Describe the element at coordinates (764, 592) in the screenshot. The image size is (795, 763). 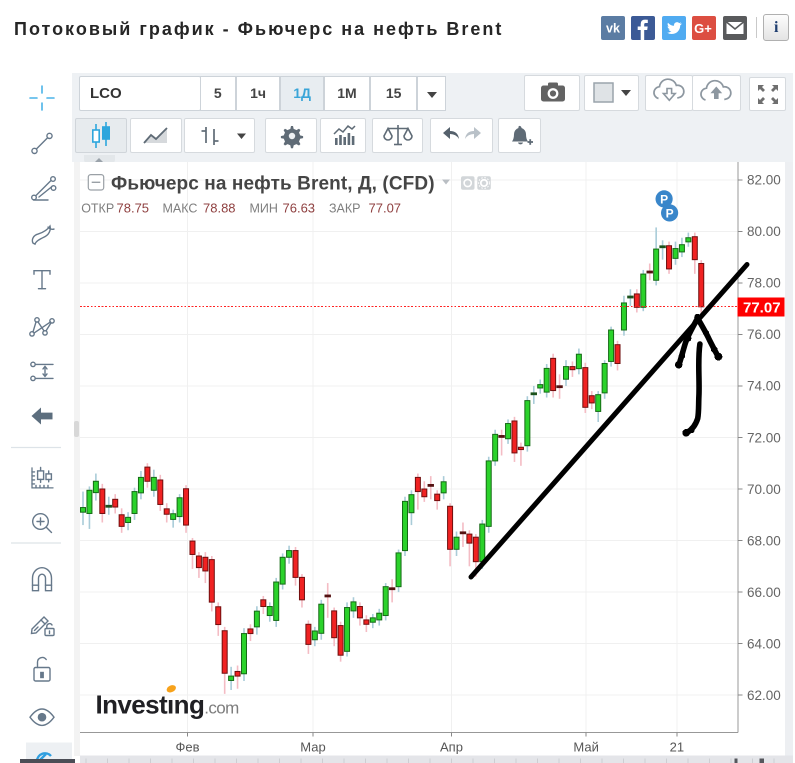
I see `svg-text: 66.00` at that location.